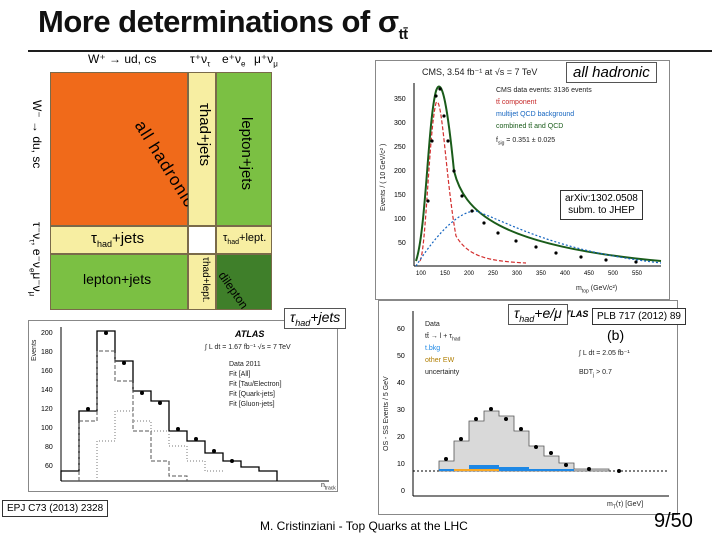 The height and width of the screenshot is (540, 720). Describe the element at coordinates (476, 470) in the screenshot. I see `atlas-emu-otherew` at that location.